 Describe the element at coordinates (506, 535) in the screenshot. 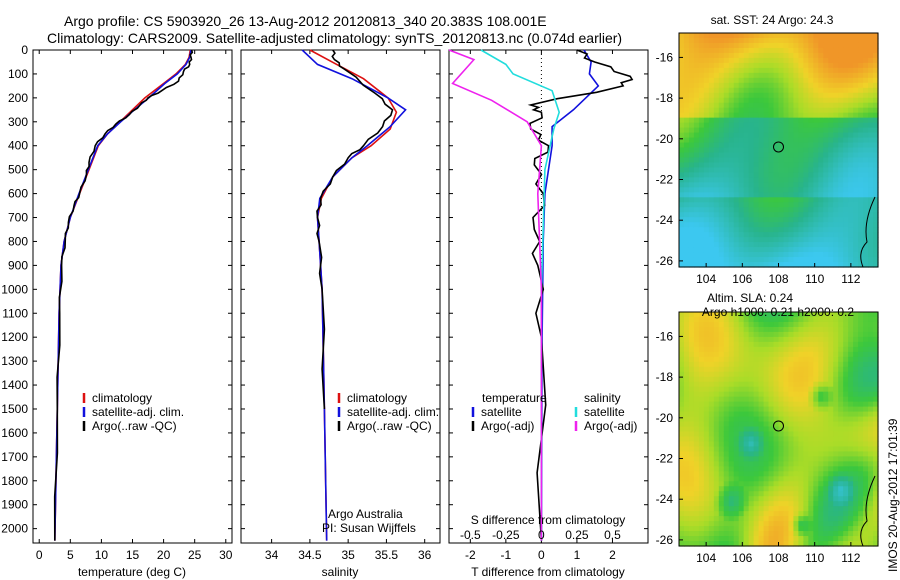

I see `s-diff-tick-label: -0.25` at that location.